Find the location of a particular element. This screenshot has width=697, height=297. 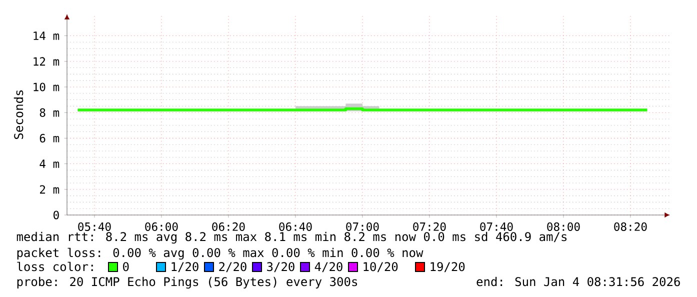

legend-label: 3/20 is located at coordinates (280, 267).